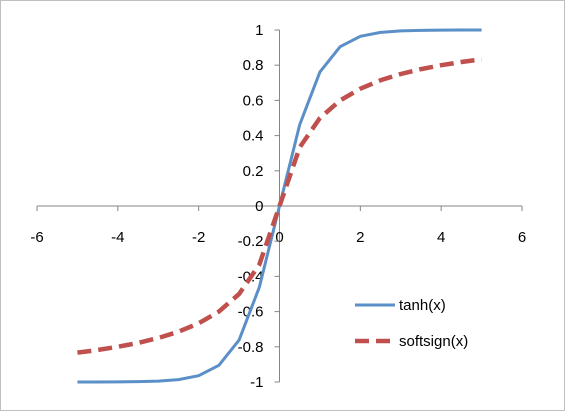  Describe the element at coordinates (253, 171) in the screenshot. I see `y-tick-label: 0.2` at that location.